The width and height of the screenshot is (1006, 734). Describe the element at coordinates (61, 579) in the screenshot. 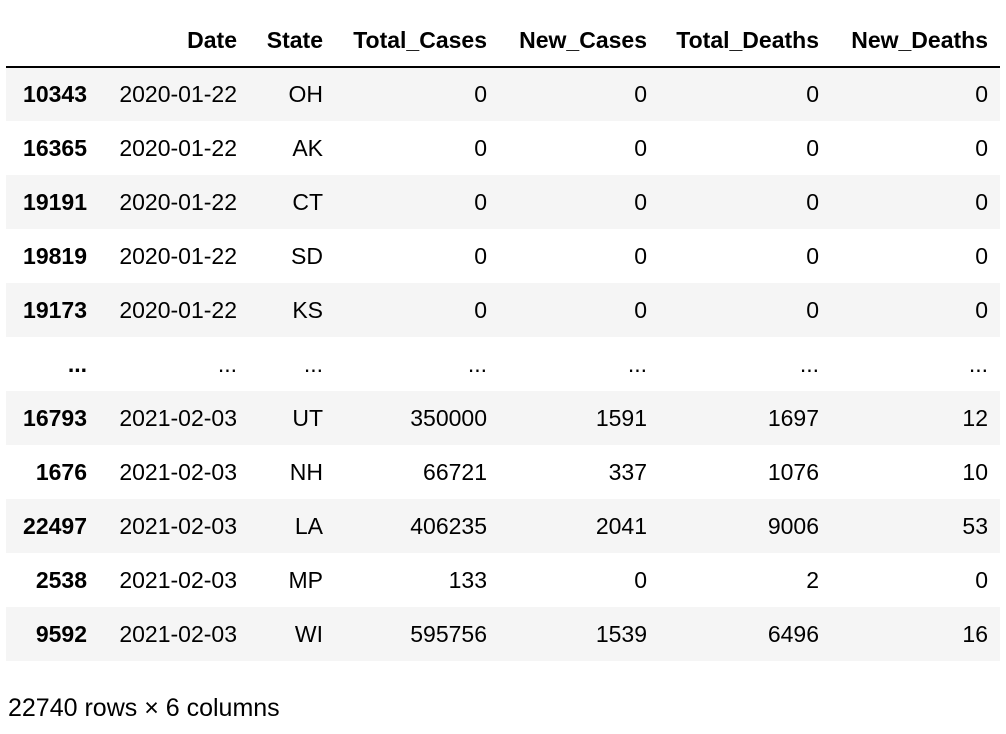

I see `row-index: 2538` at that location.